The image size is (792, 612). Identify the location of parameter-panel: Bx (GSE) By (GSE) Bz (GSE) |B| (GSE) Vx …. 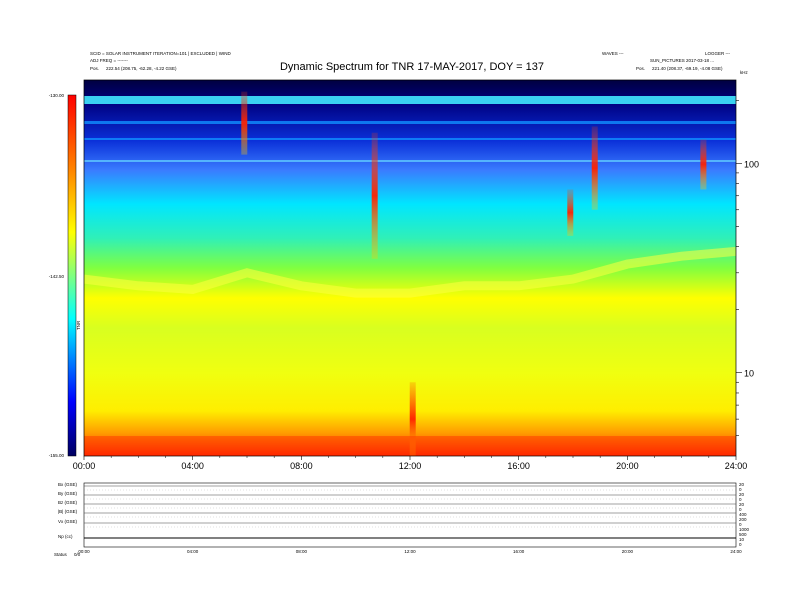
(402, 519).